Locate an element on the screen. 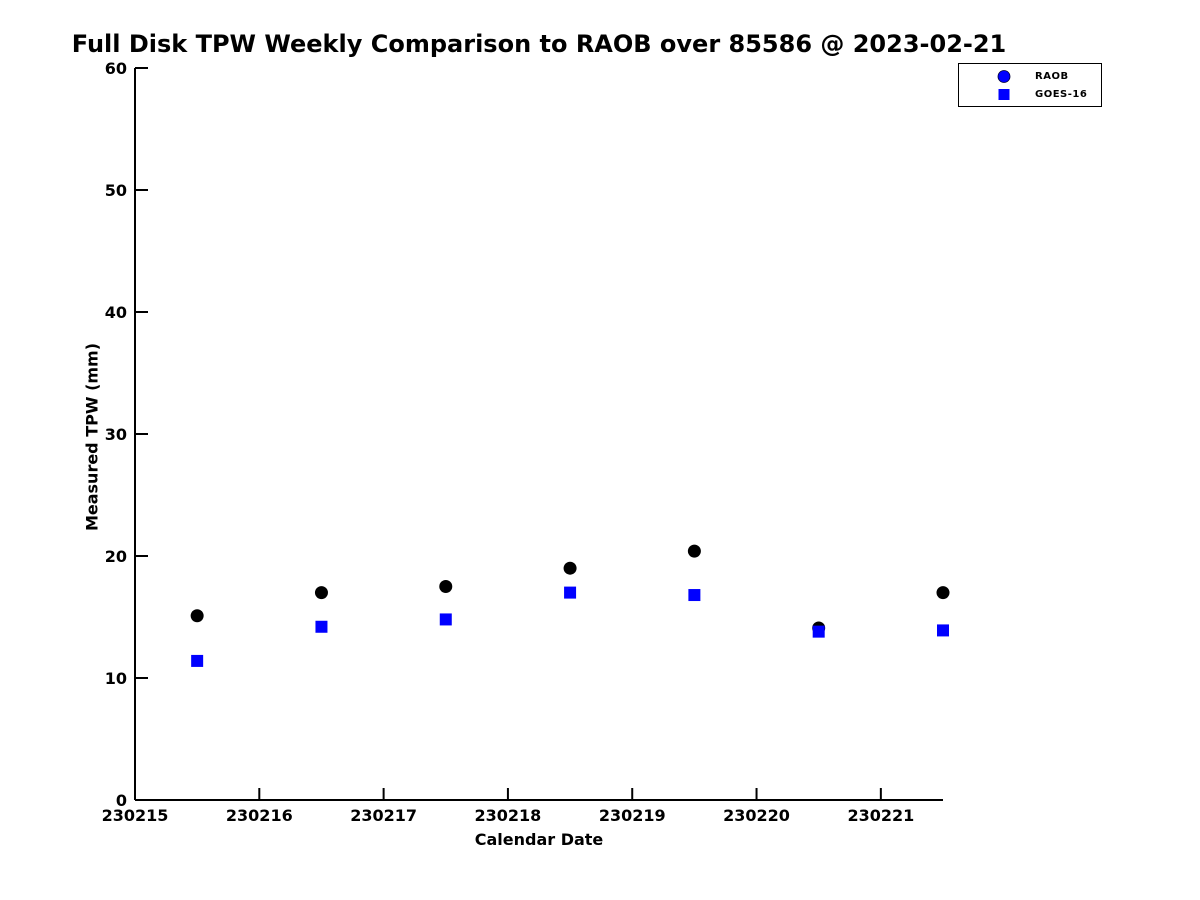 The width and height of the screenshot is (1200, 900). y-tick-label: 40 is located at coordinates (116, 312).